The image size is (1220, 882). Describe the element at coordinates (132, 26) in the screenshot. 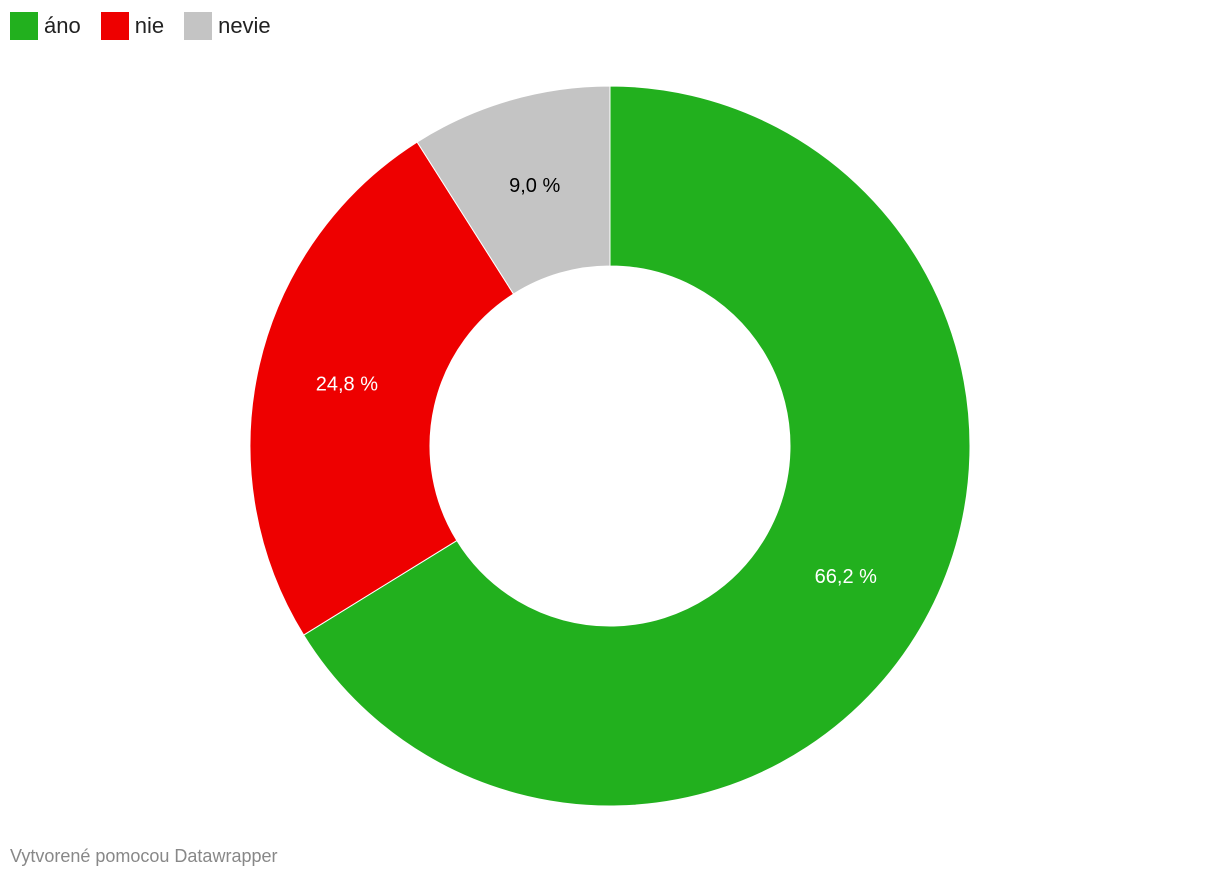

I see `legend-item: nie` at that location.